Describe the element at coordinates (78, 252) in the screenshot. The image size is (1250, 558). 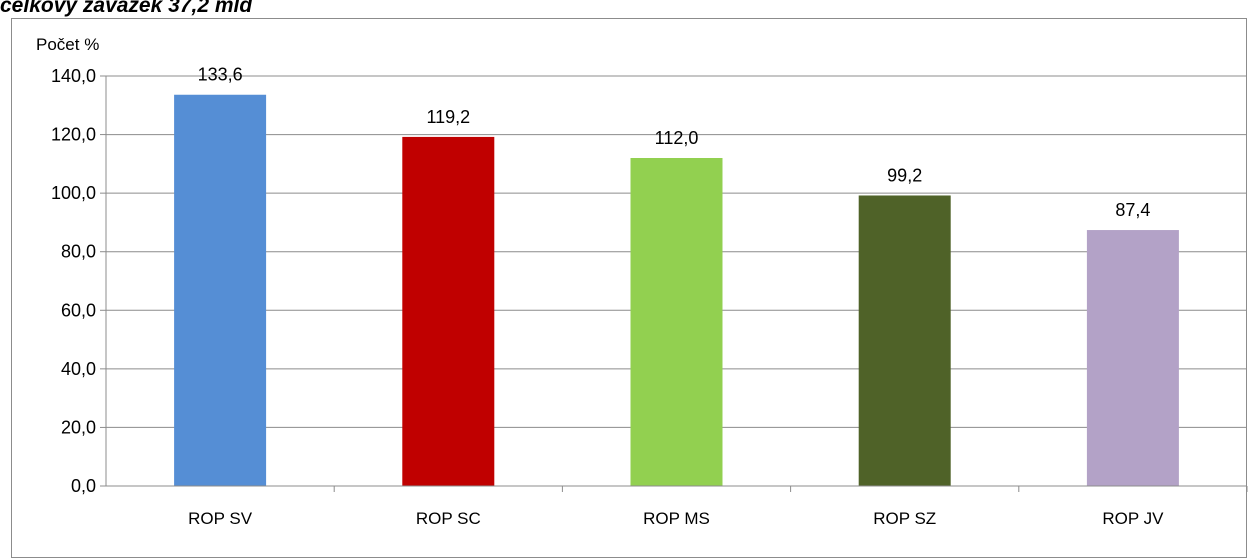
I see `y-tick-label: 80,0` at that location.